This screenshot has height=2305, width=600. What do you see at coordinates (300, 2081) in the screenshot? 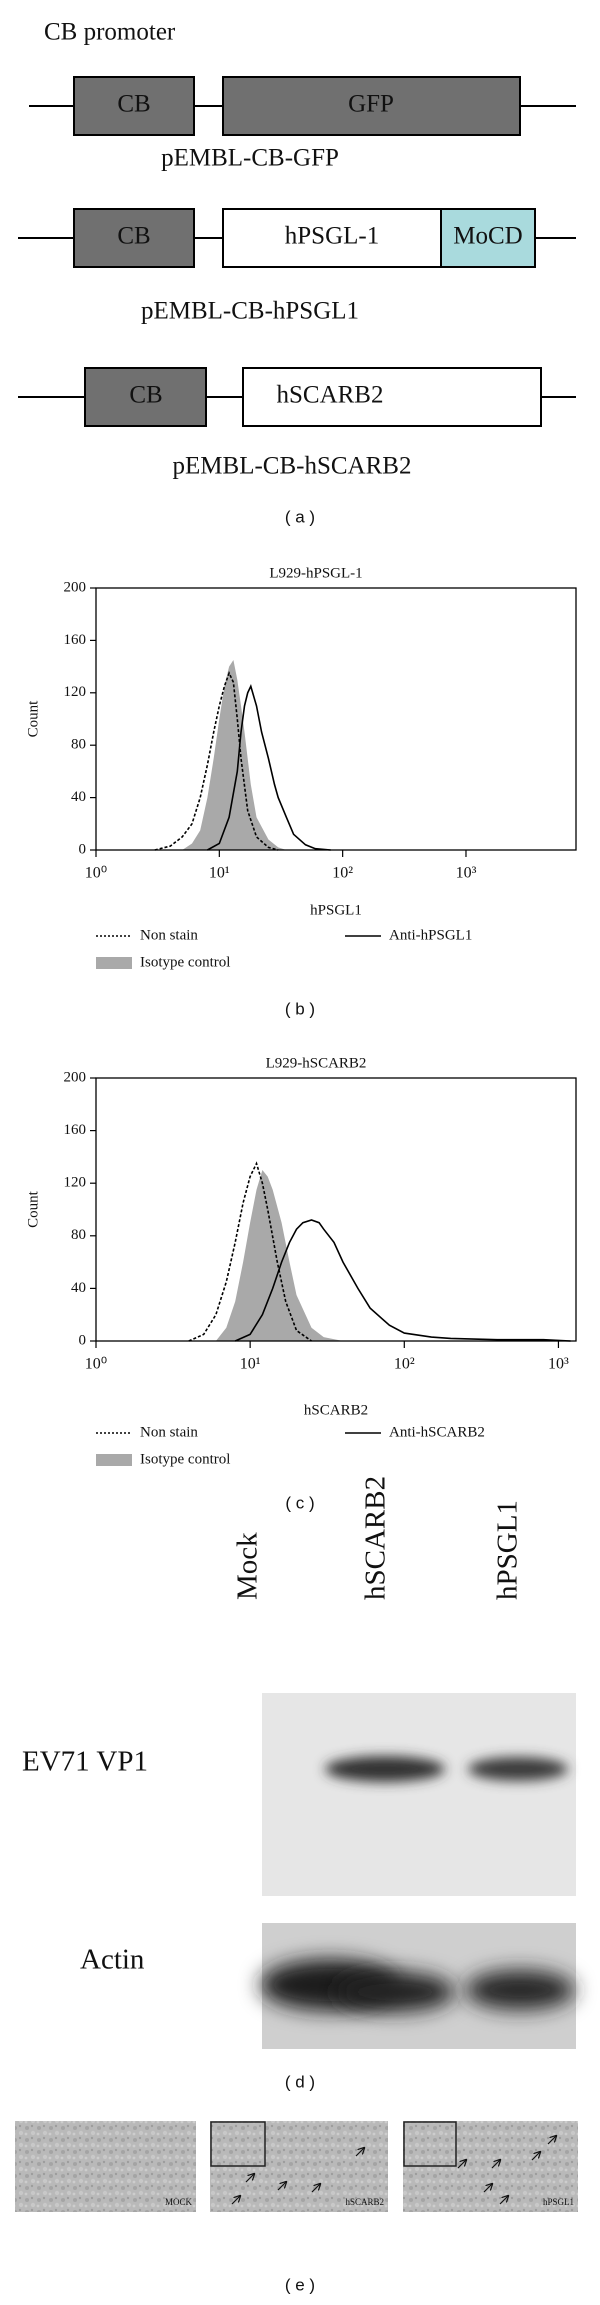
I see `panel-label: ( d )` at bounding box center [300, 2081].